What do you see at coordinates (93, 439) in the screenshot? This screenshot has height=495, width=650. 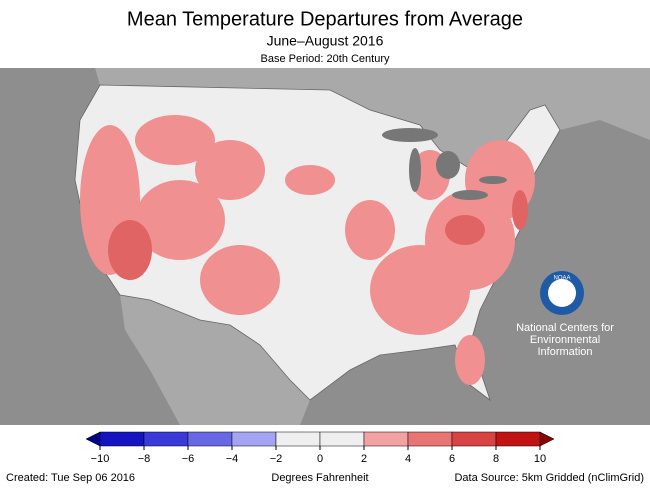 I see `colorbar-arrow-left` at bounding box center [93, 439].